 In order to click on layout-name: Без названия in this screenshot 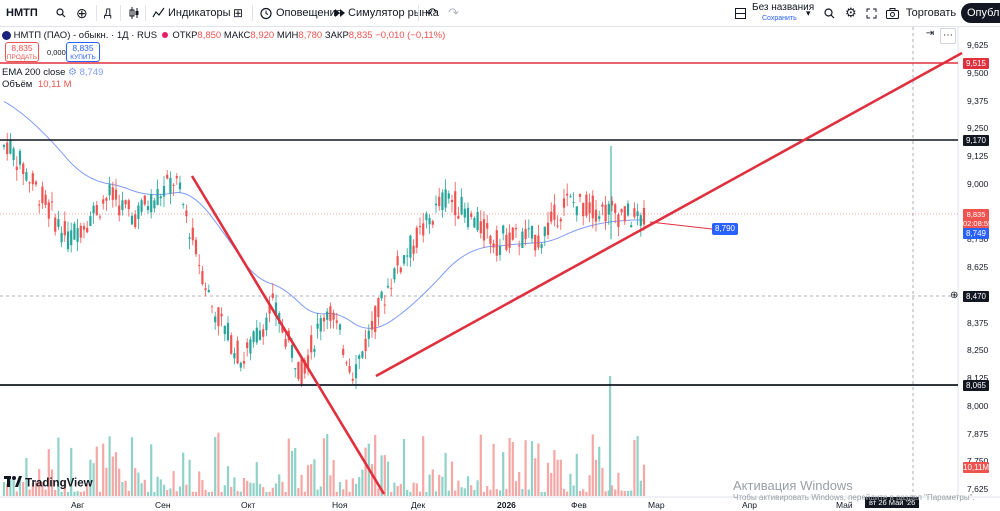, I will do `click(783, 7)`.